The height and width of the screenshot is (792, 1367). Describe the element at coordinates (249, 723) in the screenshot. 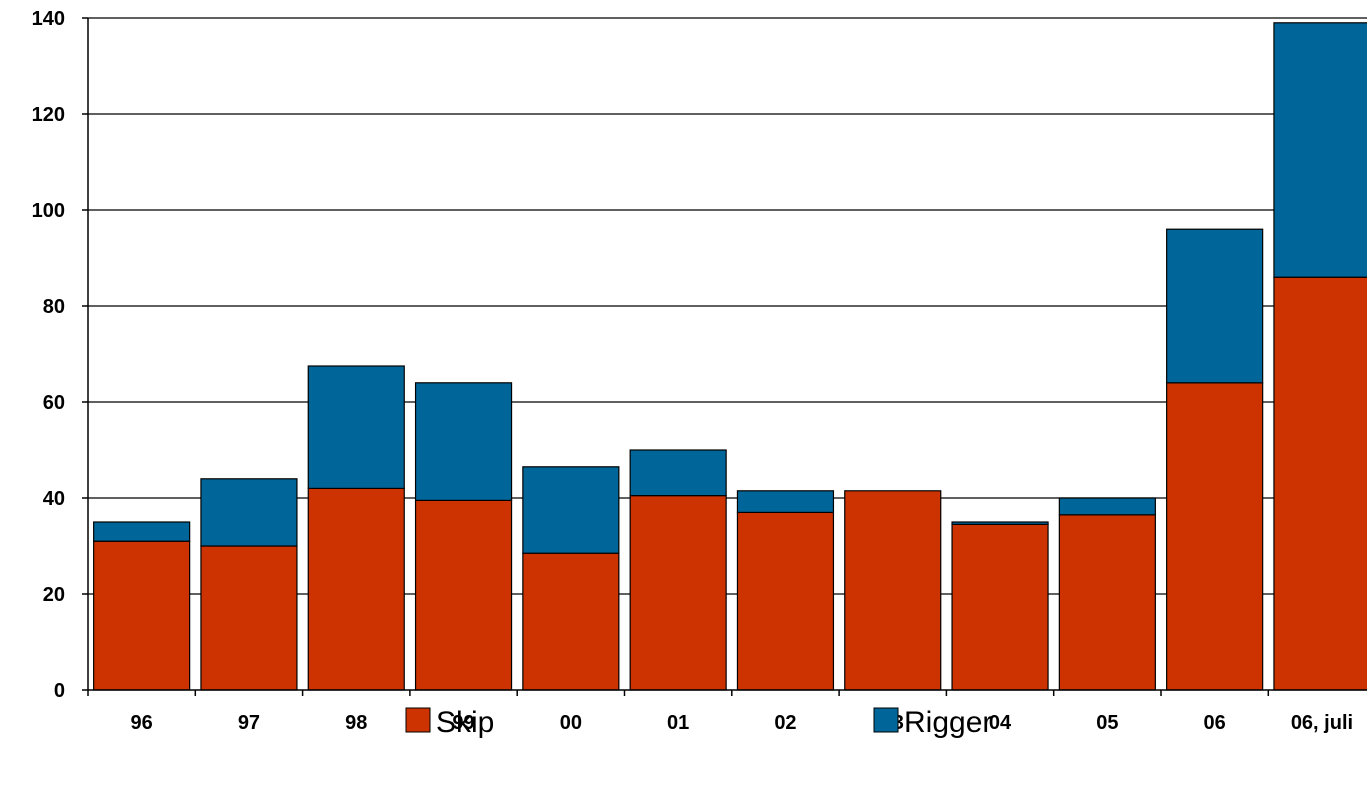

I see `x-tick-label: 97` at that location.